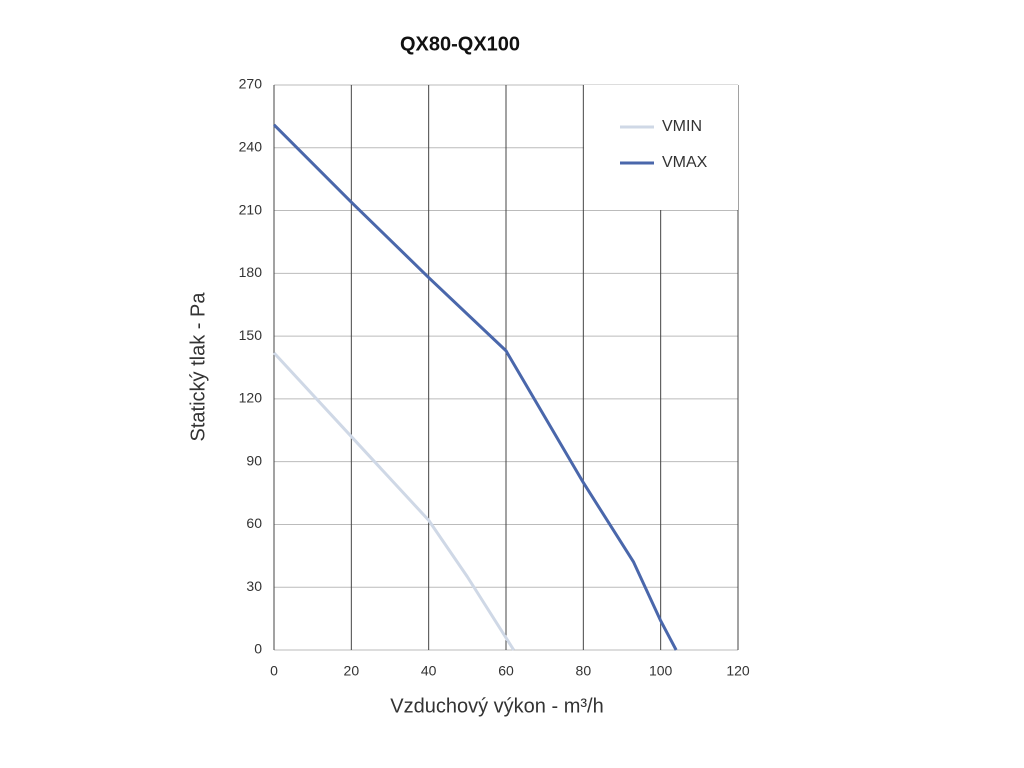 This screenshot has width=1024, height=768. Describe the element at coordinates (254, 460) in the screenshot. I see `y-tick-label: 90` at that location.